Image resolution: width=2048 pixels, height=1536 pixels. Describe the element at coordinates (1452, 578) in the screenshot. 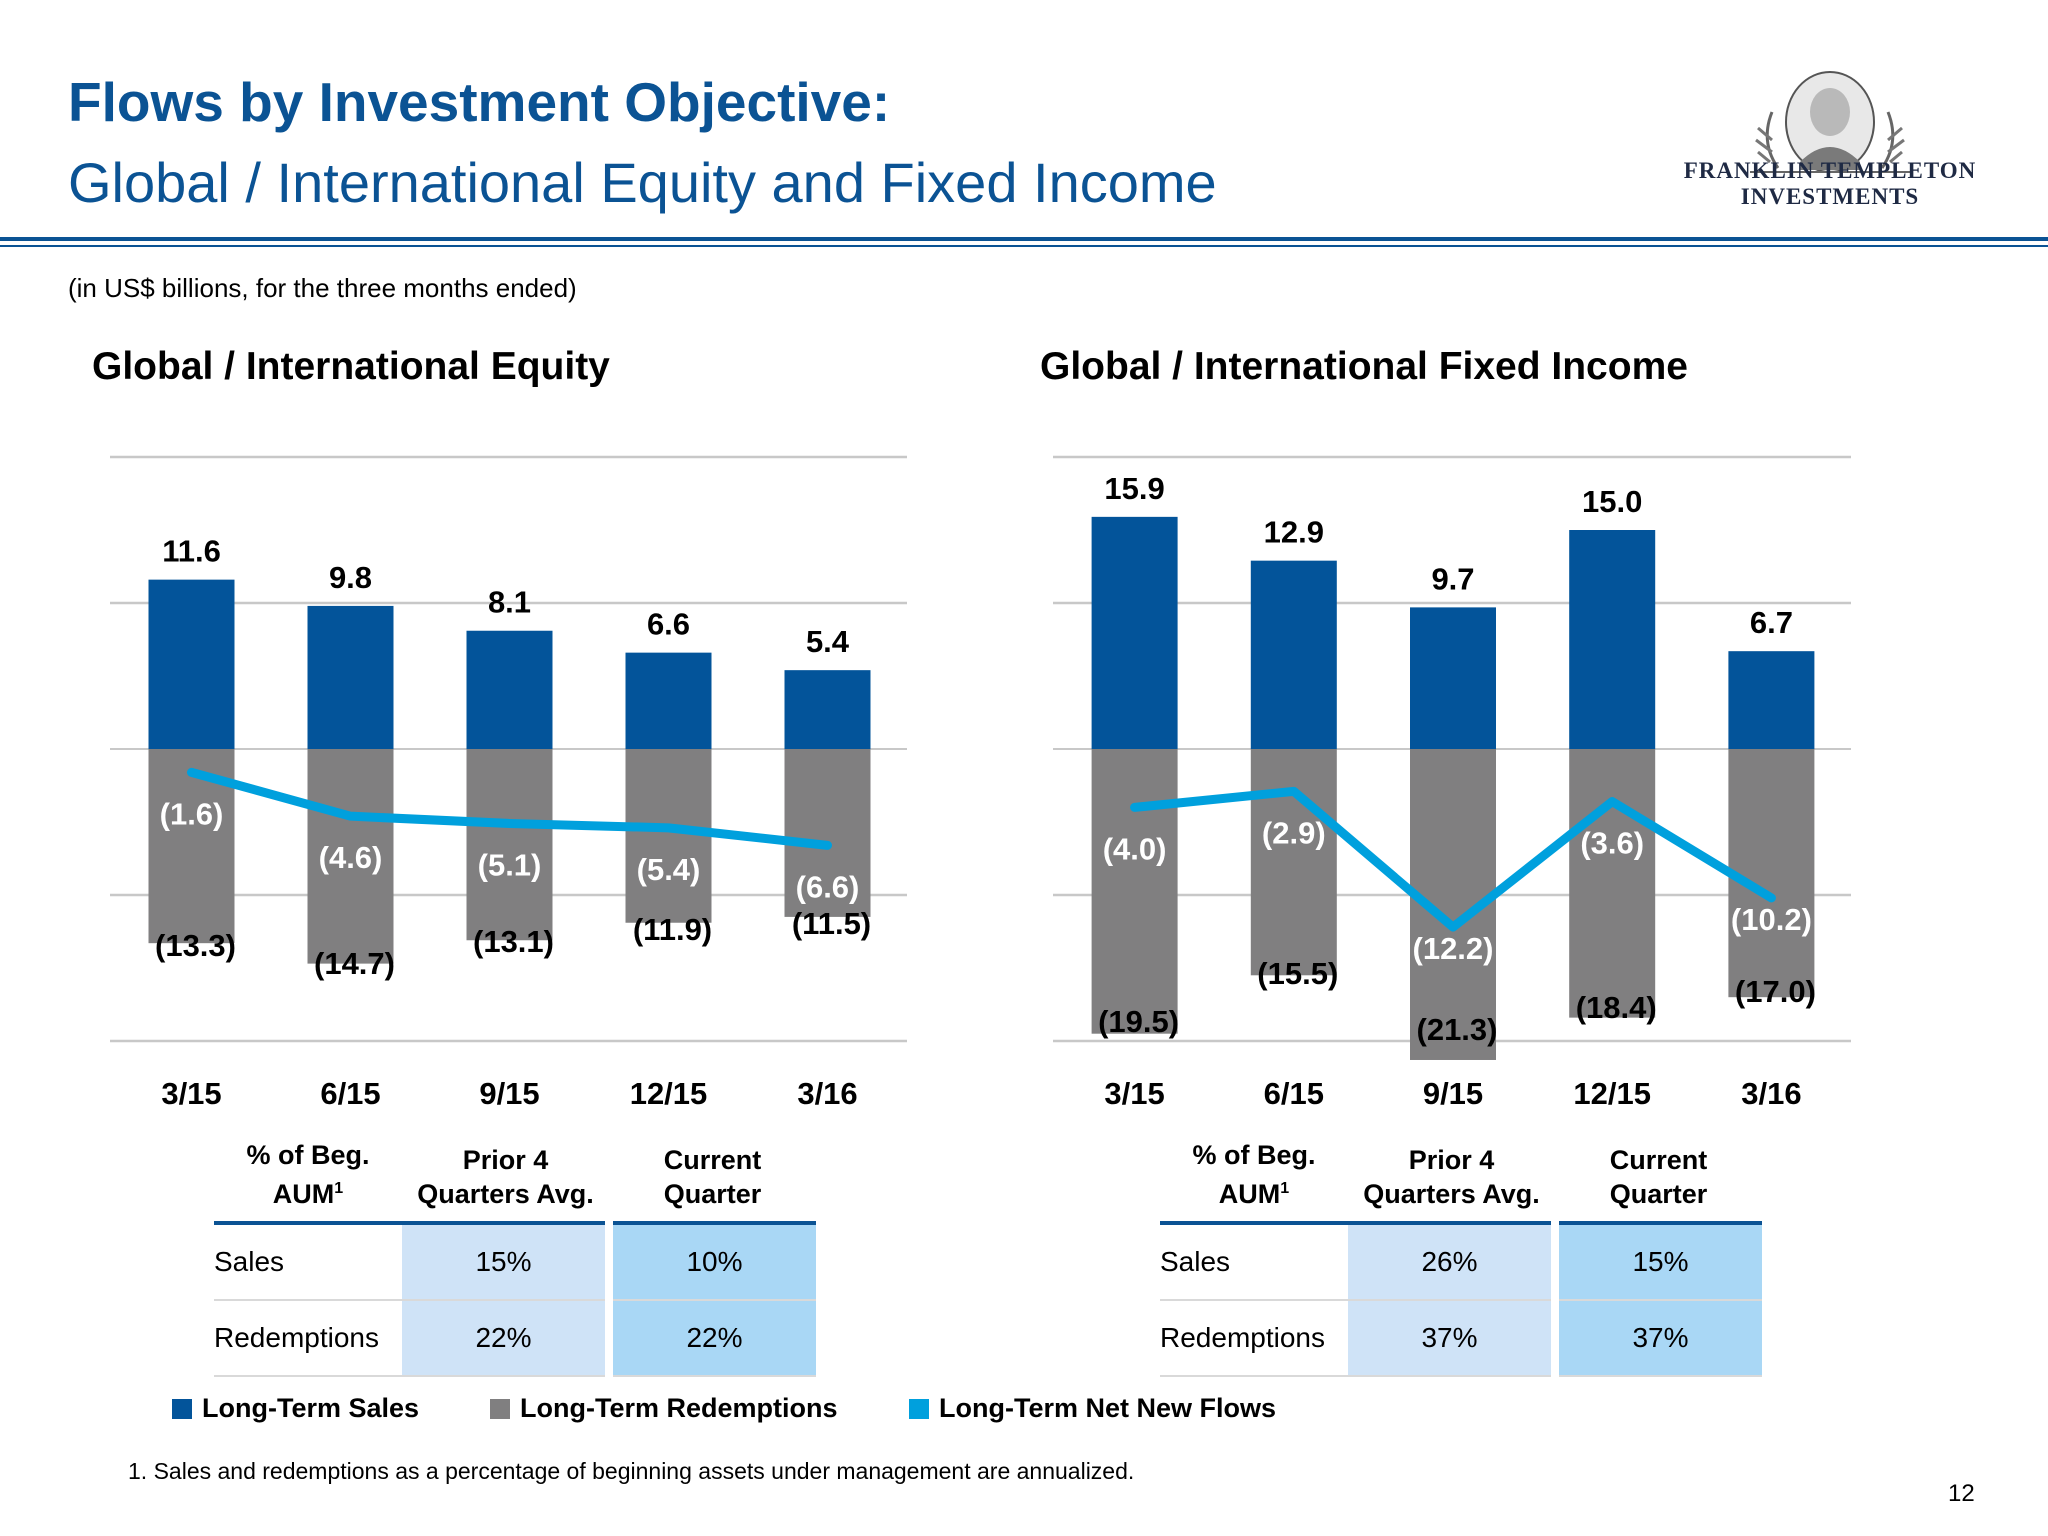

I see `sales-label: 9.7` at that location.